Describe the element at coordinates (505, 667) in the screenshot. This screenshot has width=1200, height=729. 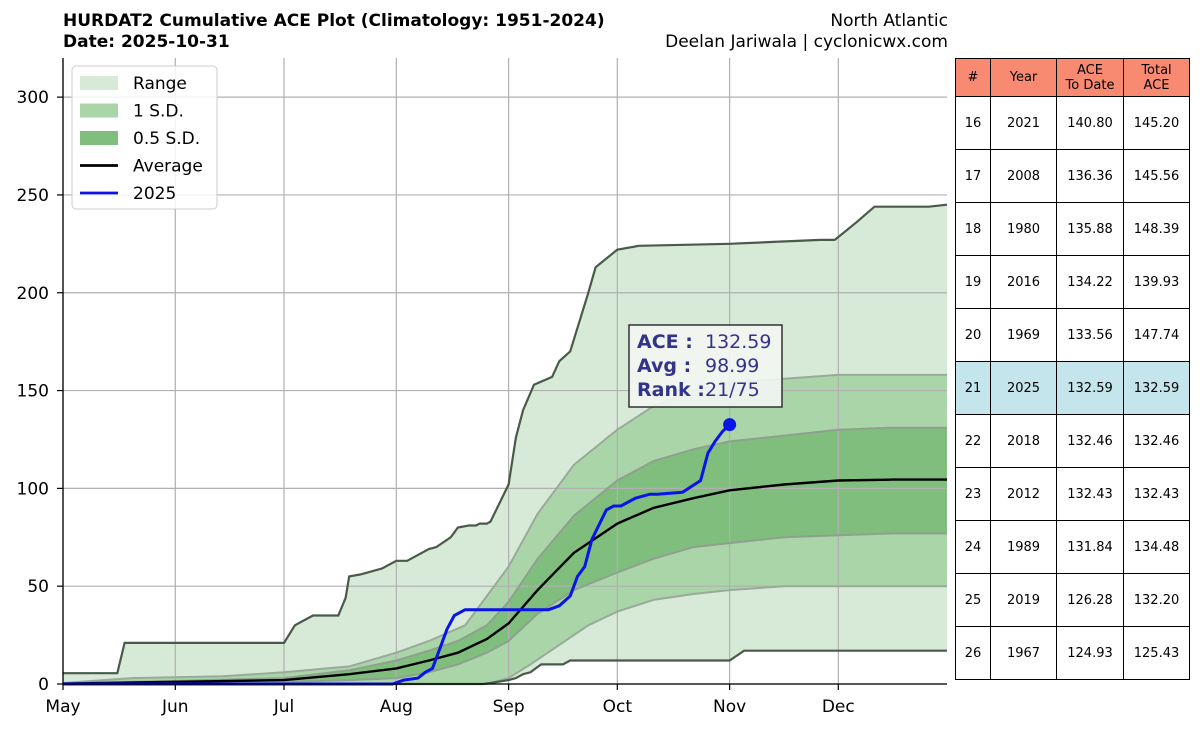
I see `range-min-line` at that location.